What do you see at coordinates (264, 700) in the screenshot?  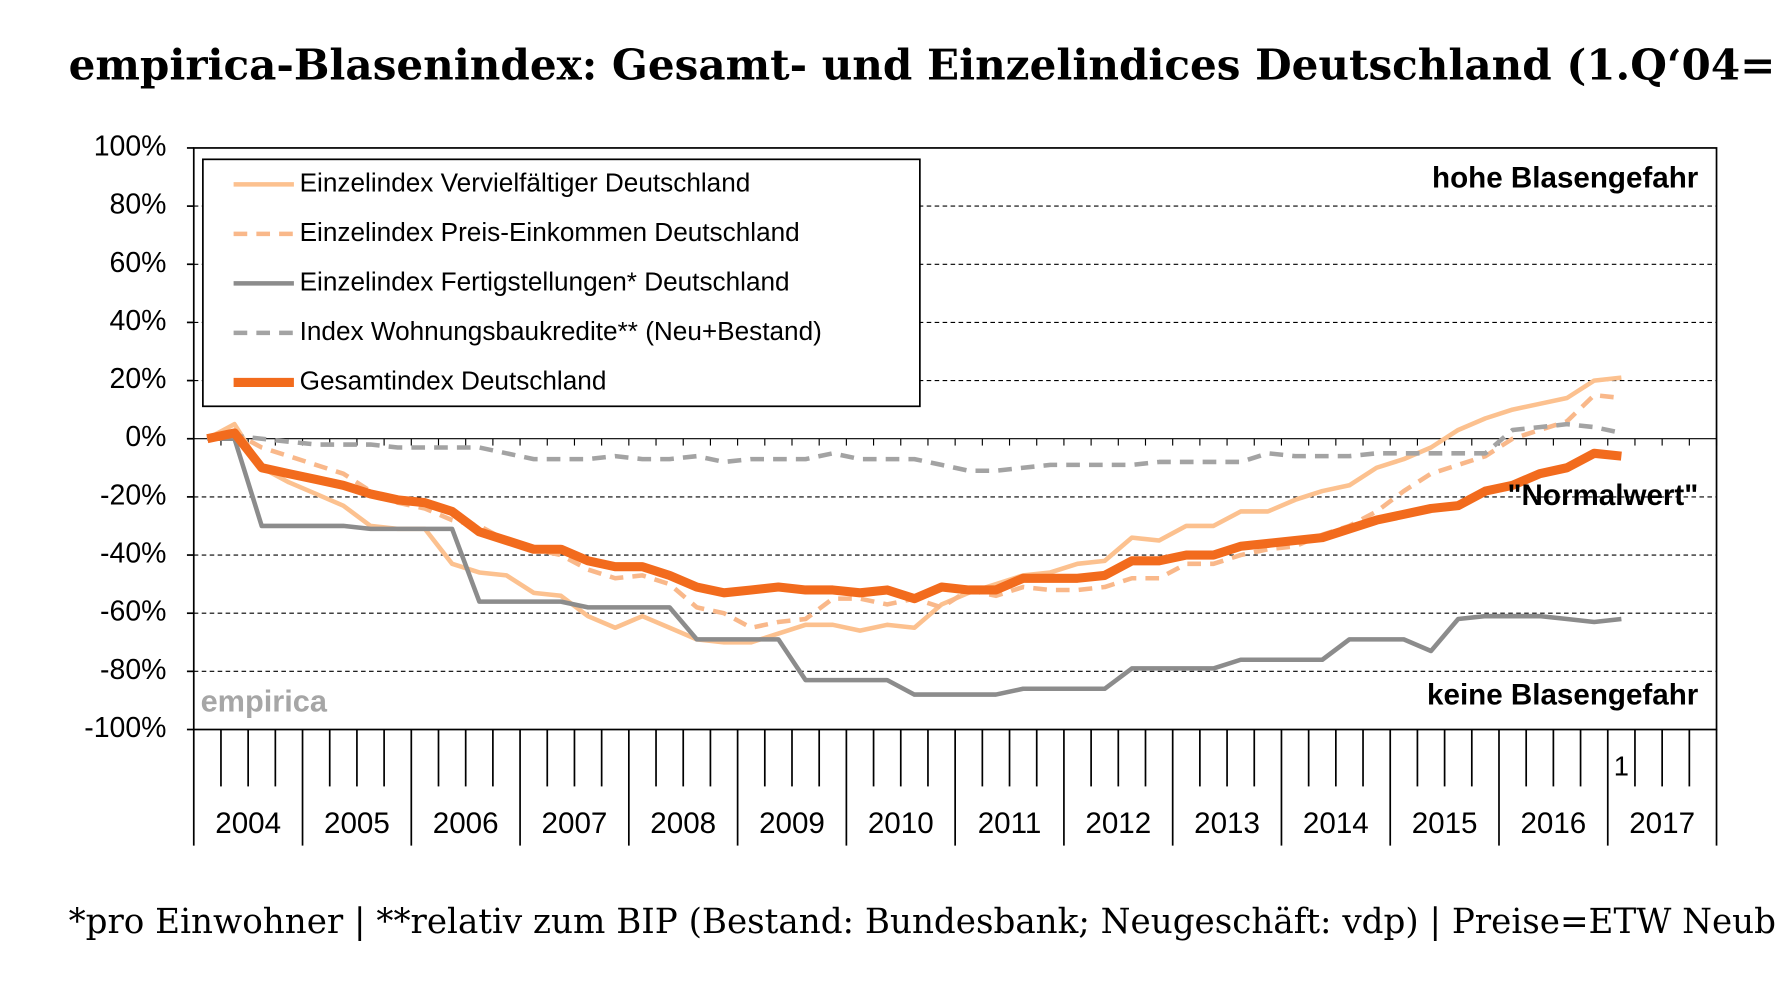 I see `annotation: empirica` at bounding box center [264, 700].